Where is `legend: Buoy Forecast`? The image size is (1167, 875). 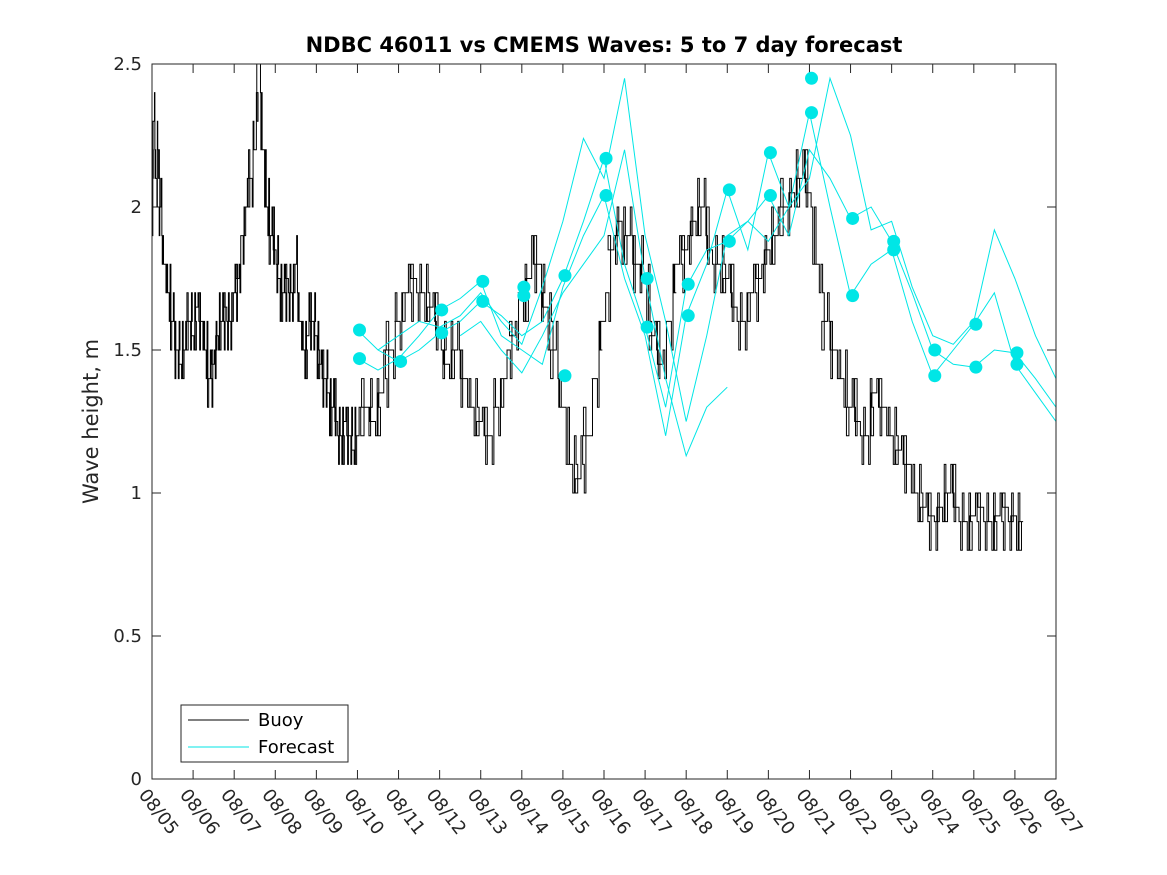
legend: Buoy Forecast is located at coordinates (264, 733).